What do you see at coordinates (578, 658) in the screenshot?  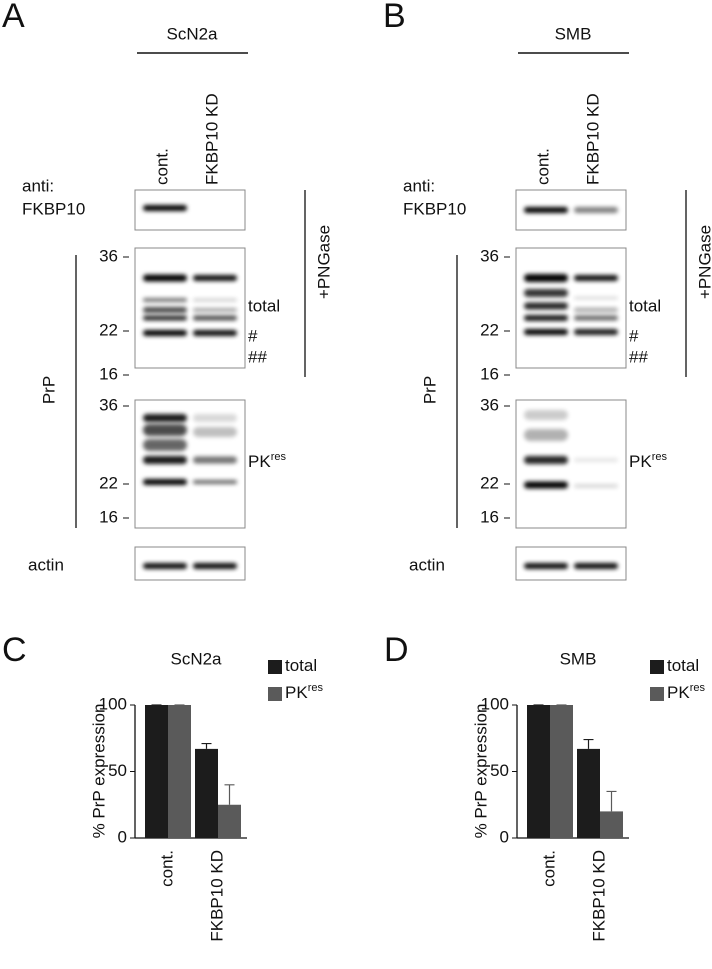 I see `chart-title: SMB` at bounding box center [578, 658].